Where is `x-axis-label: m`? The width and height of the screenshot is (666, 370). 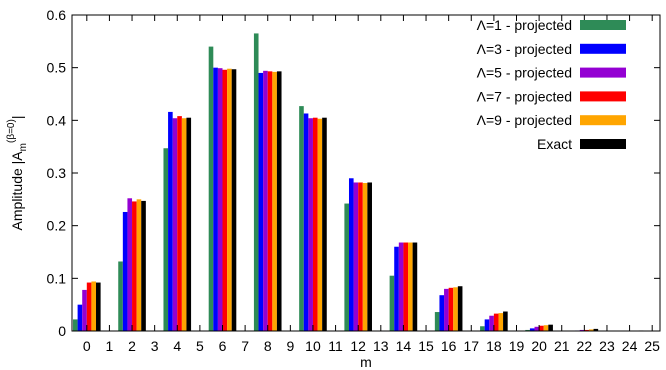
x-axis-label: m is located at coordinates (366, 362).